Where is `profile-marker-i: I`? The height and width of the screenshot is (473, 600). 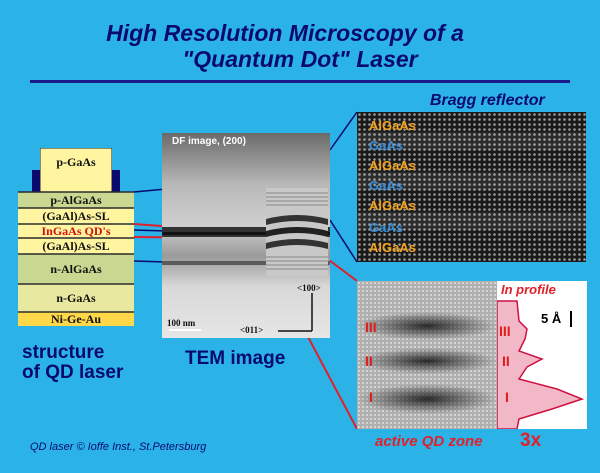 profile-marker-i: I is located at coordinates (507, 397).